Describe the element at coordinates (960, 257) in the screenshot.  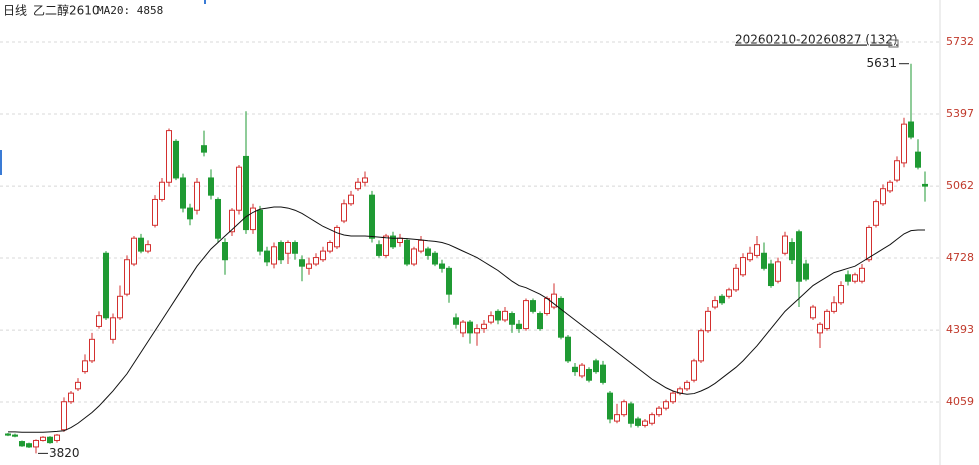
I see `y-tick-label: 4728` at that location.